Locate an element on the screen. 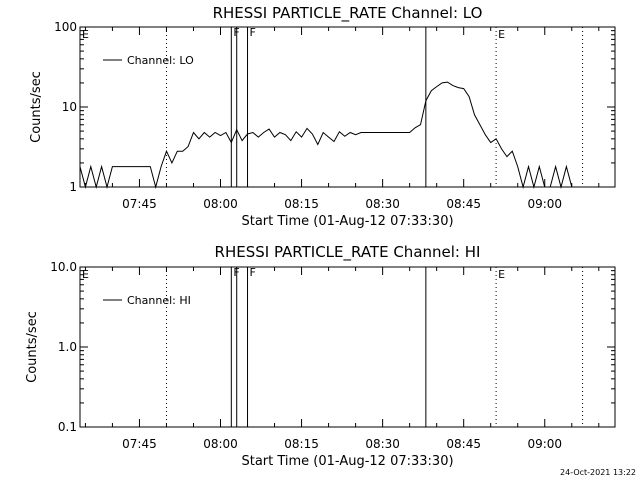 The height and width of the screenshot is (480, 640). legend-label: Channel: LO is located at coordinates (160, 60).